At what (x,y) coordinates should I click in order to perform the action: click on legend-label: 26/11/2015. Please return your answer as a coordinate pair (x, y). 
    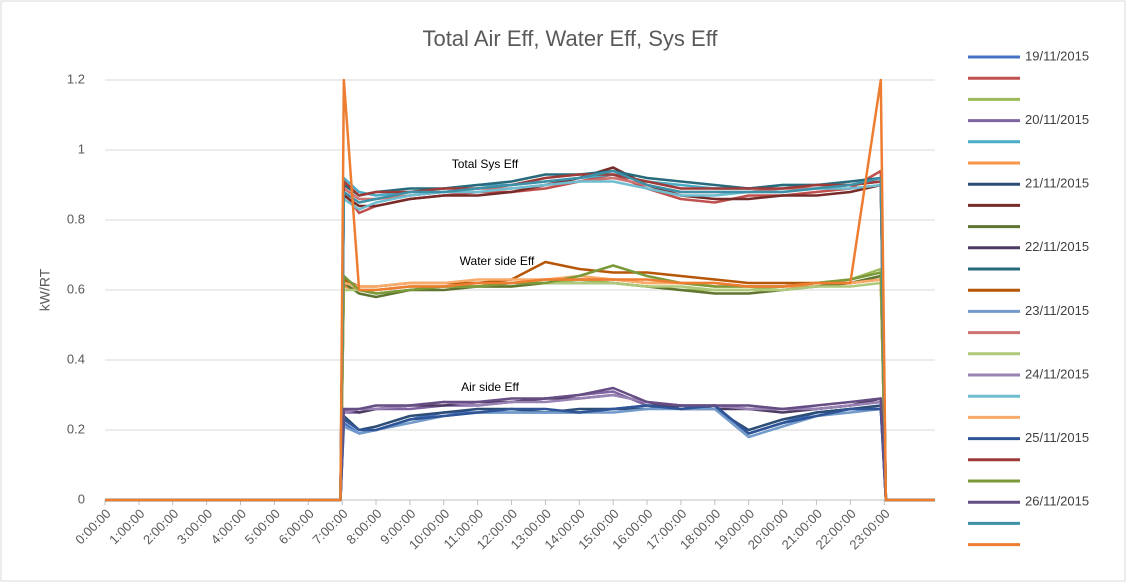
    Looking at the image, I should click on (1057, 501).